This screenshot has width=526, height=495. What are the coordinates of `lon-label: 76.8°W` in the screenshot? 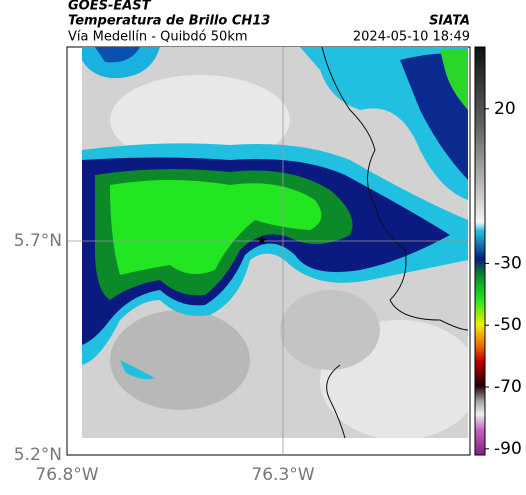 It's located at (66, 475).